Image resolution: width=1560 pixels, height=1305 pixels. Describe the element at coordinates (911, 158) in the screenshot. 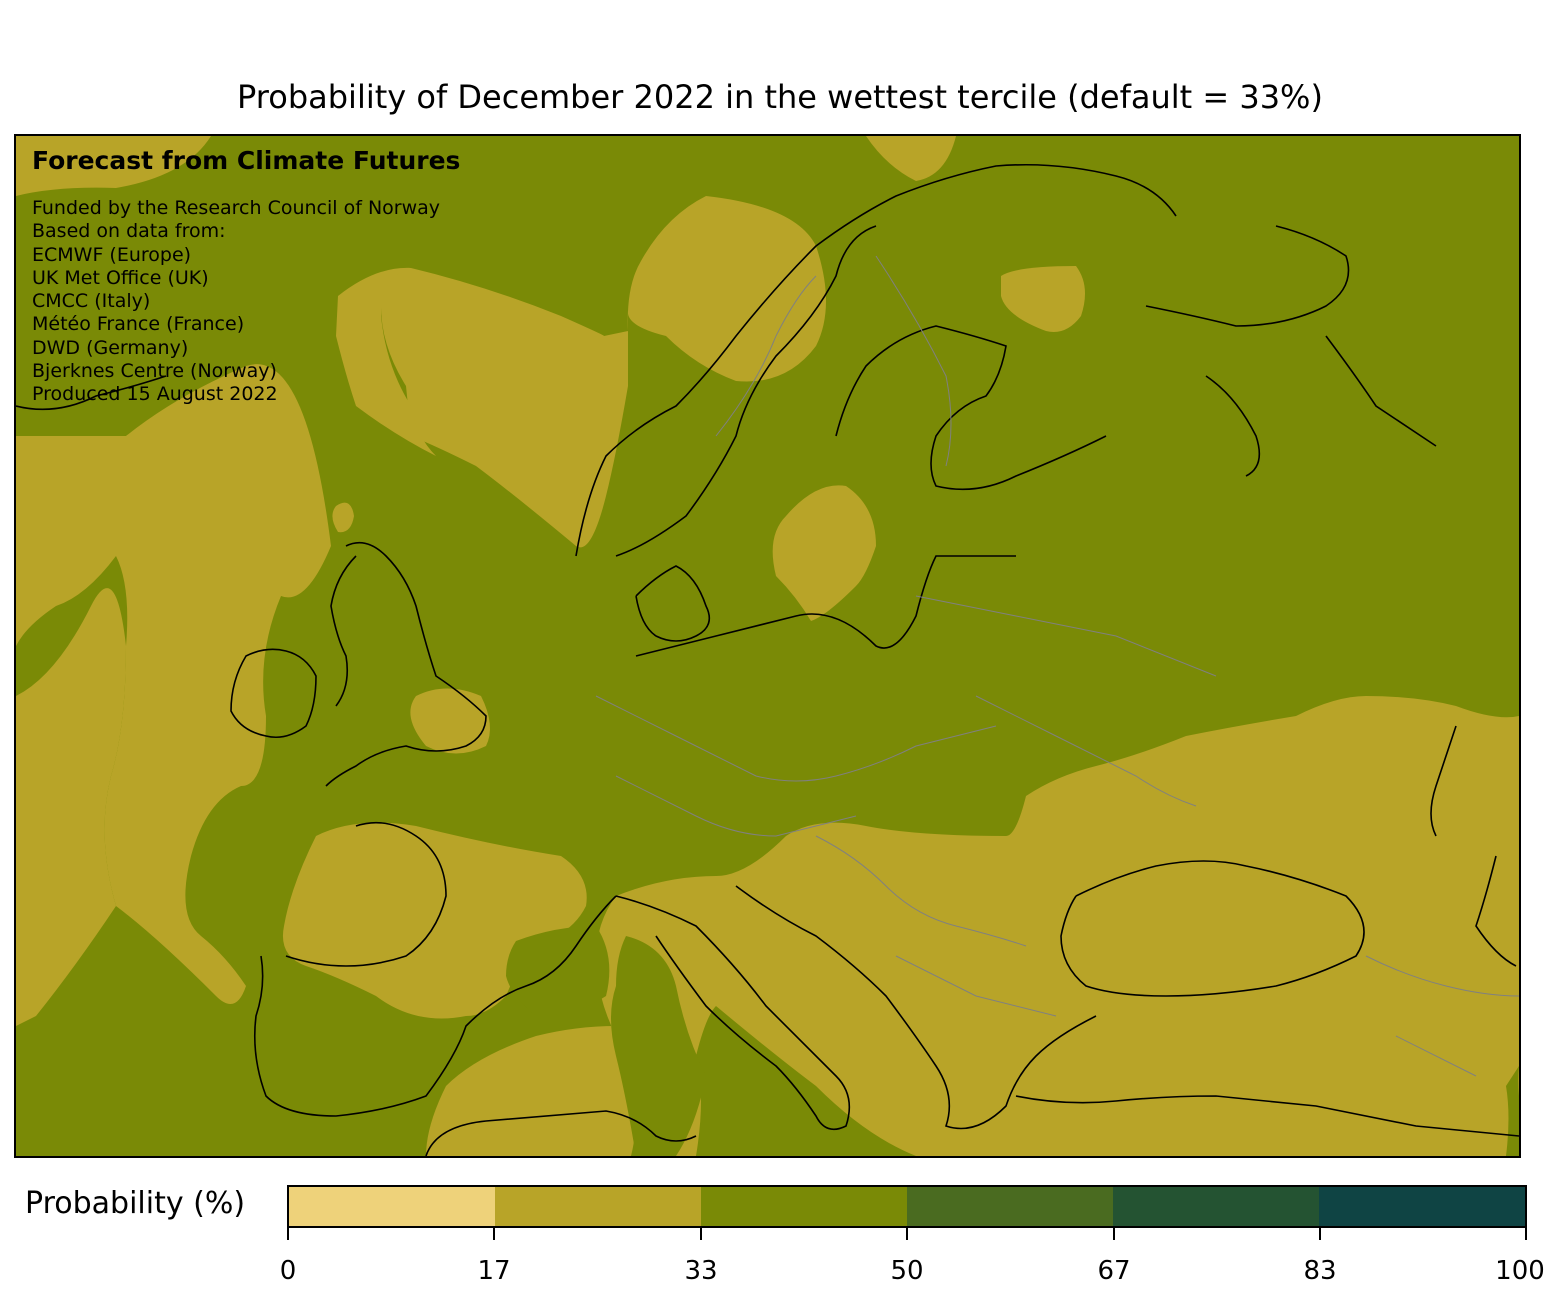

I see `dry-region-north-top` at that location.